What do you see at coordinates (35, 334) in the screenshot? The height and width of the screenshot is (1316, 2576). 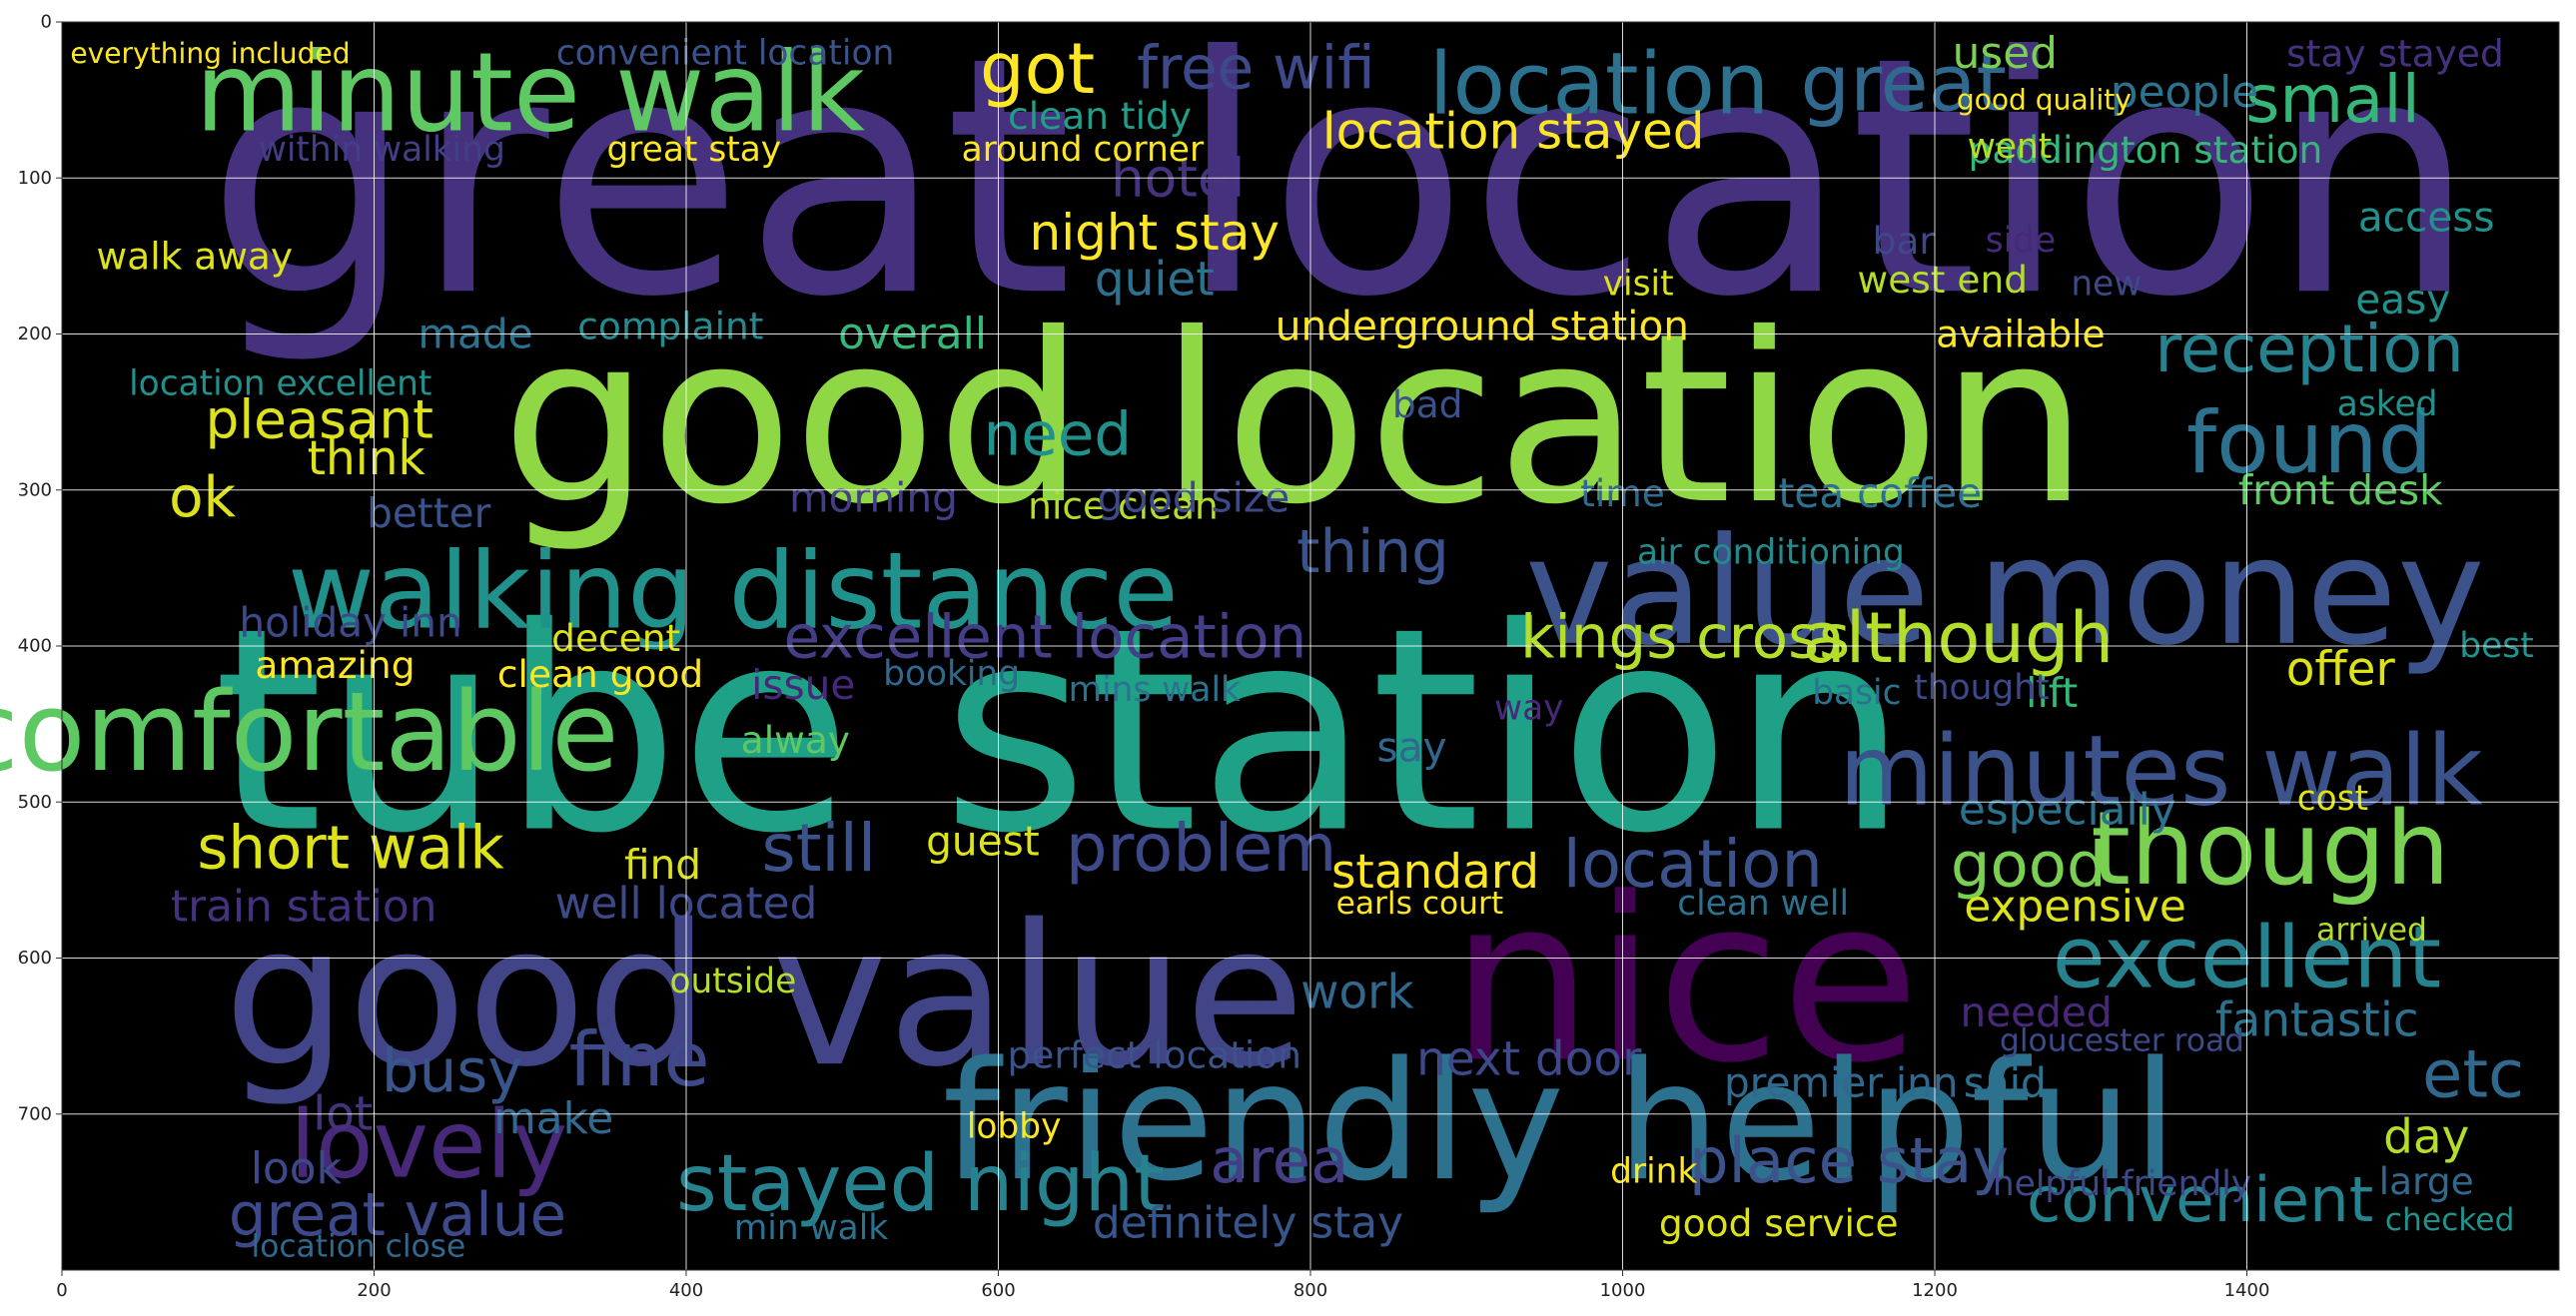 I see `y-tick-label-2: 200` at bounding box center [35, 334].